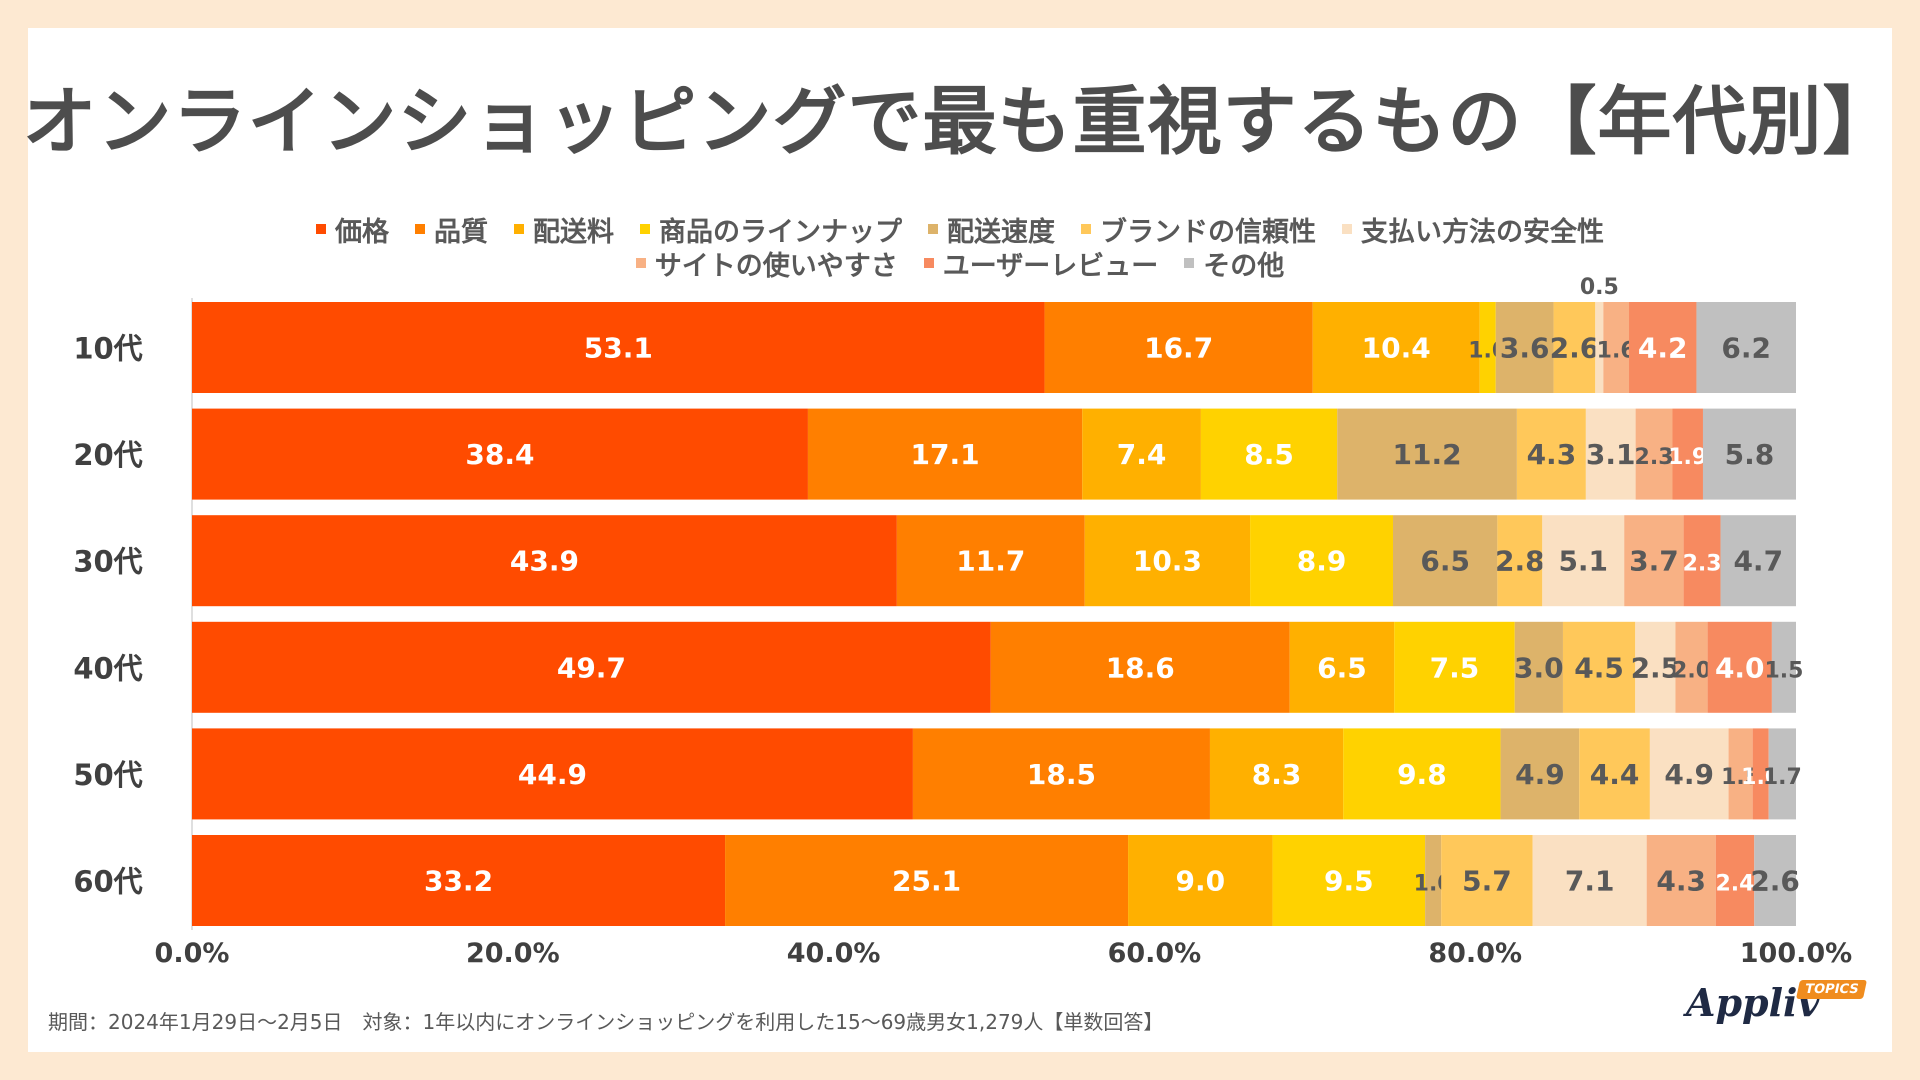  I want to click on chart-title: オンラインショッピングで最も重視するもの【年代別】, so click(960, 122).